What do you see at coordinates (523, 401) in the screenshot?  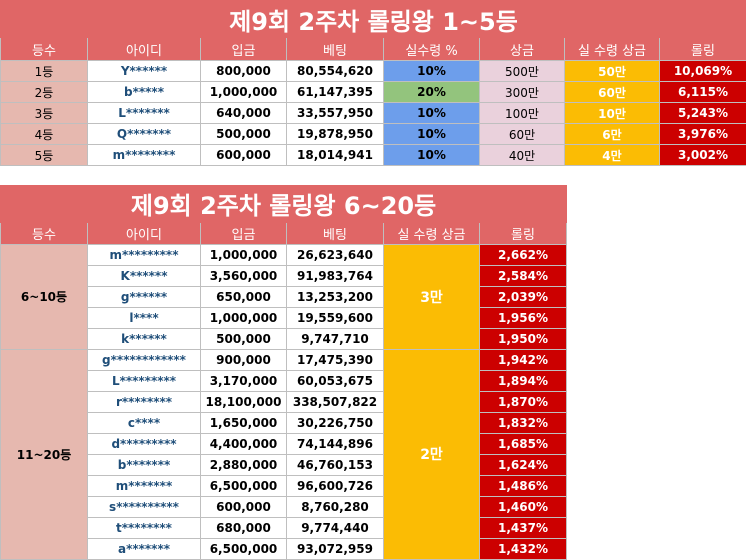 I see `rolling-cell: 1,870%` at bounding box center [523, 401].